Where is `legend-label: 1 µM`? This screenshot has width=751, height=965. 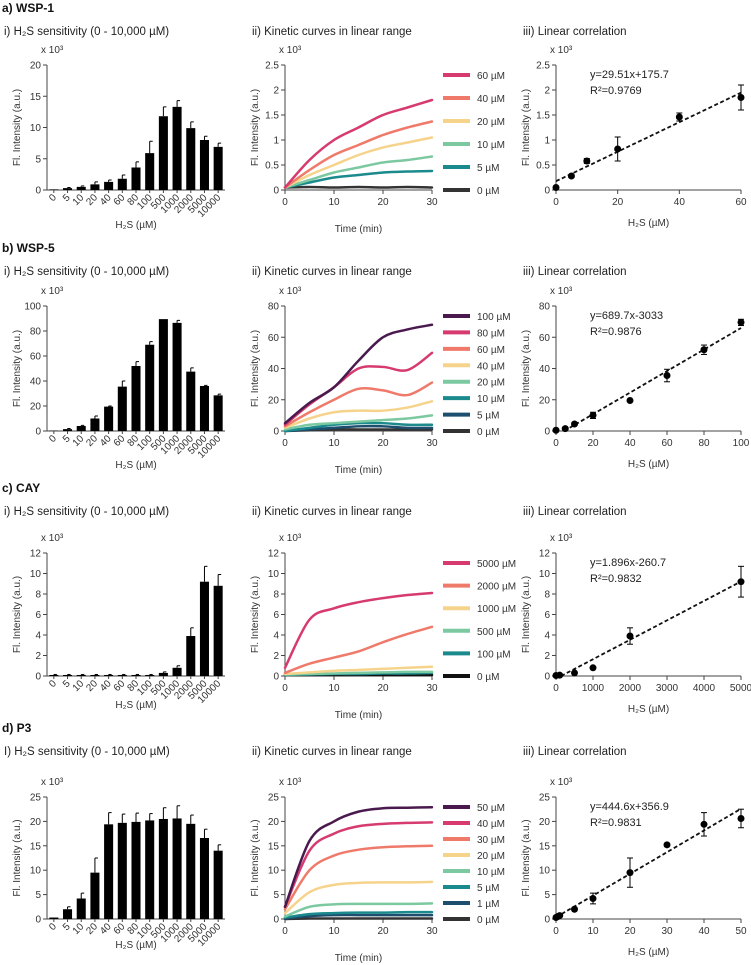 legend-label: 1 µM is located at coordinates (488, 904).